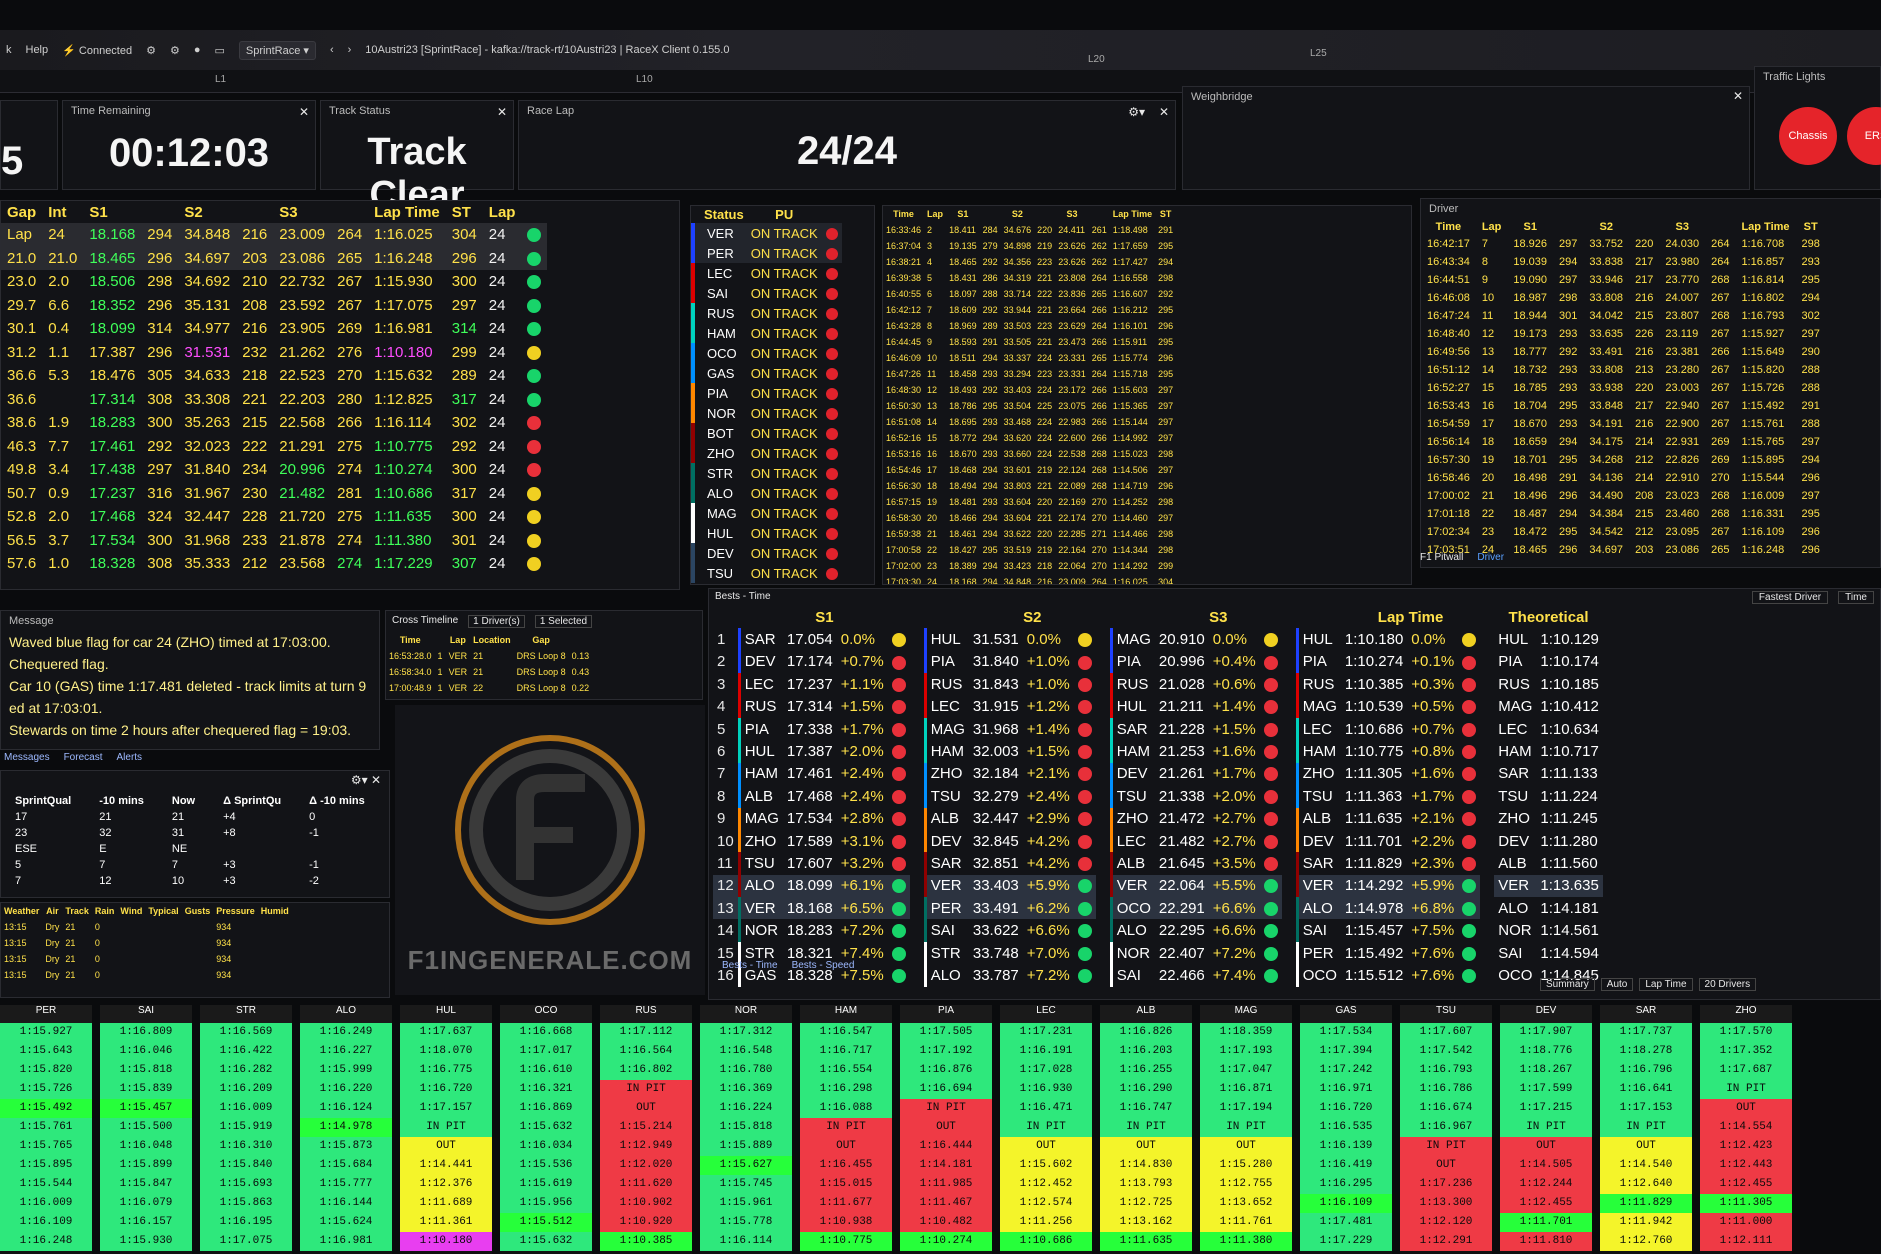 Image resolution: width=1881 pixels, height=1254 pixels. Describe the element at coordinates (1548, 908) in the screenshot. I see `bests-row: ALO 1:14.181` at that location.